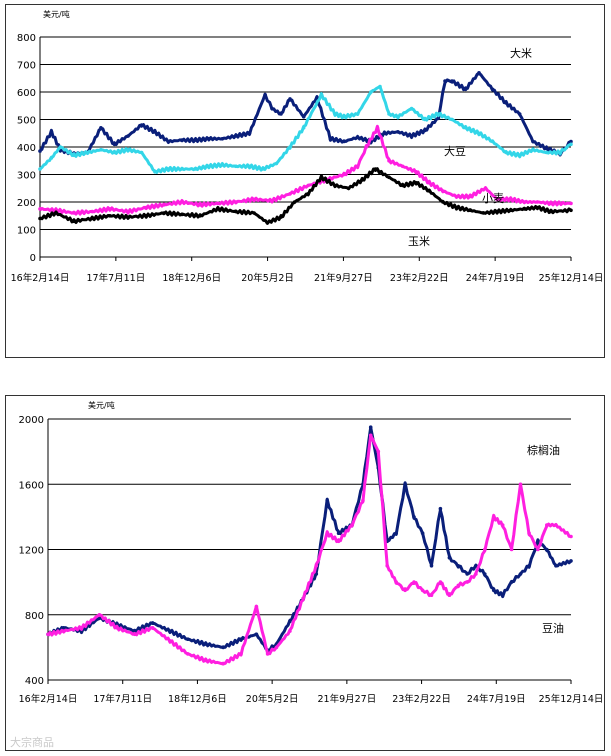 This screenshot has width=611, height=756. Describe the element at coordinates (31, 485) in the screenshot. I see `y-tick-label: 1600` at that location.